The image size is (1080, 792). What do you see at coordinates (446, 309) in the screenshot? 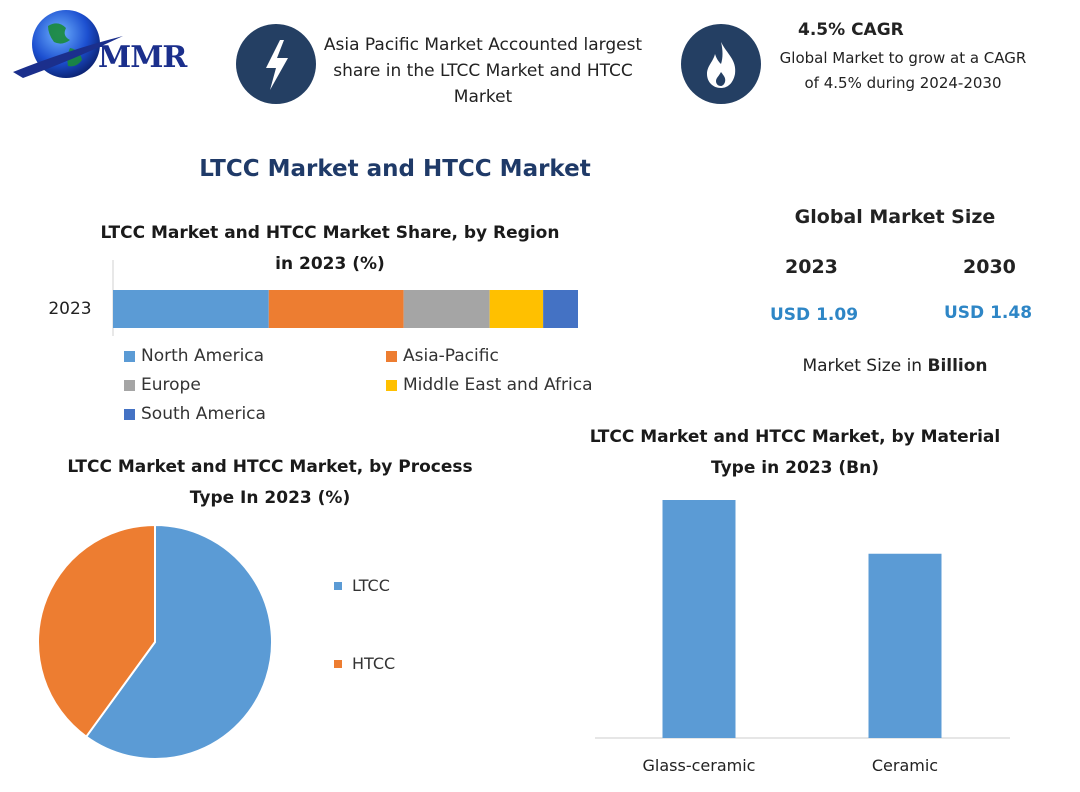
I see `bar-segment-europe` at bounding box center [446, 309].